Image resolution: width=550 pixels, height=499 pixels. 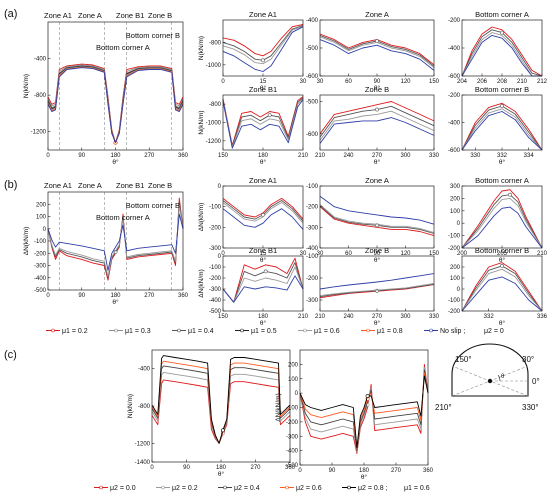 I want to click on zone-title-3: Zone B, so click(x=160, y=15).